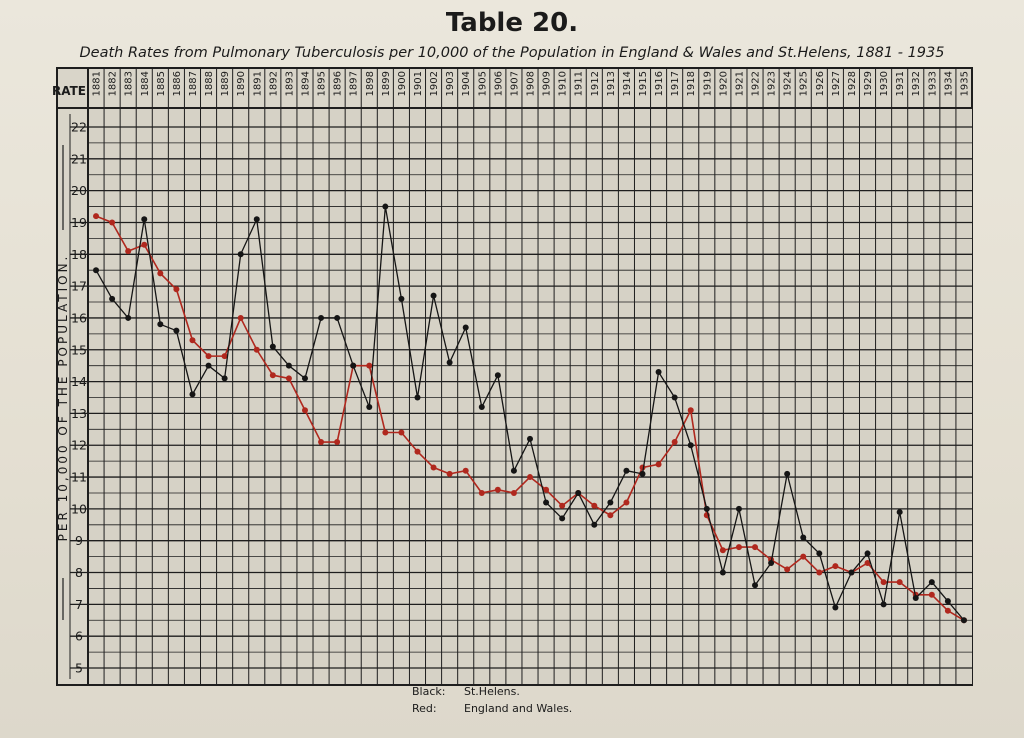 This screenshot has width=1024, height=738. Describe the element at coordinates (129, 83) in the screenshot. I see `year-tick-label: 1883` at that location.